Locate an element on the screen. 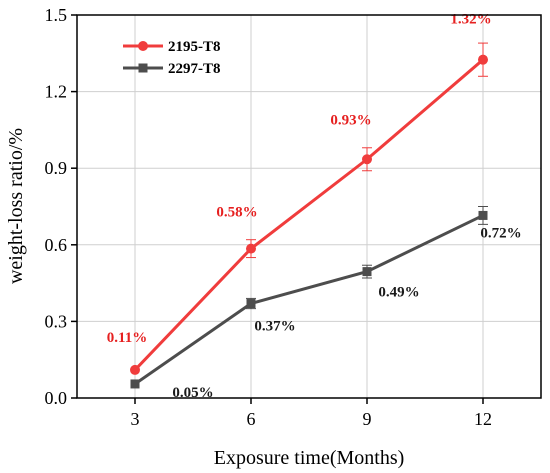  data-label: 0.72% is located at coordinates (500, 233).